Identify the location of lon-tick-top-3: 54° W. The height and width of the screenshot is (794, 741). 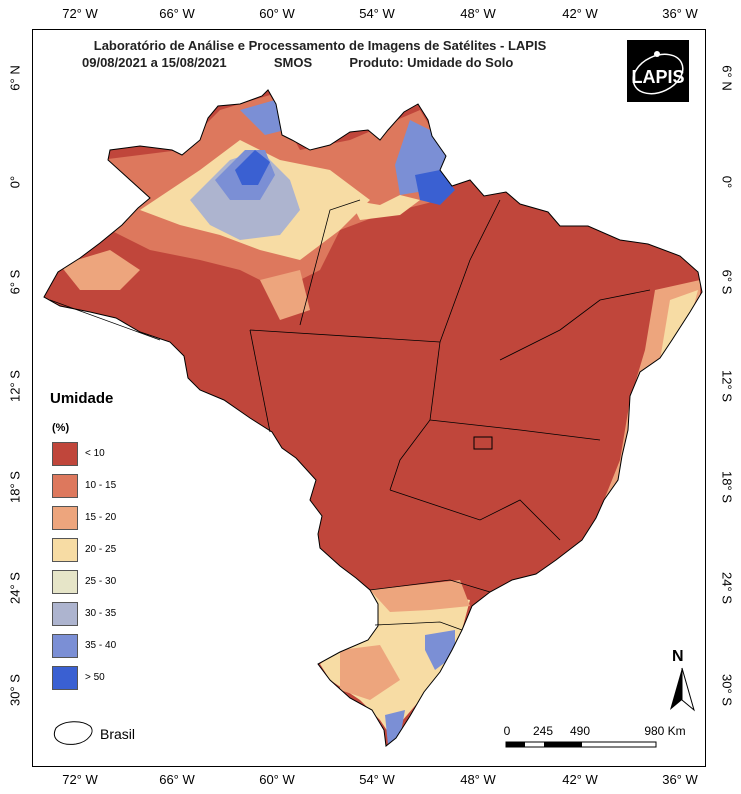
(377, 13).